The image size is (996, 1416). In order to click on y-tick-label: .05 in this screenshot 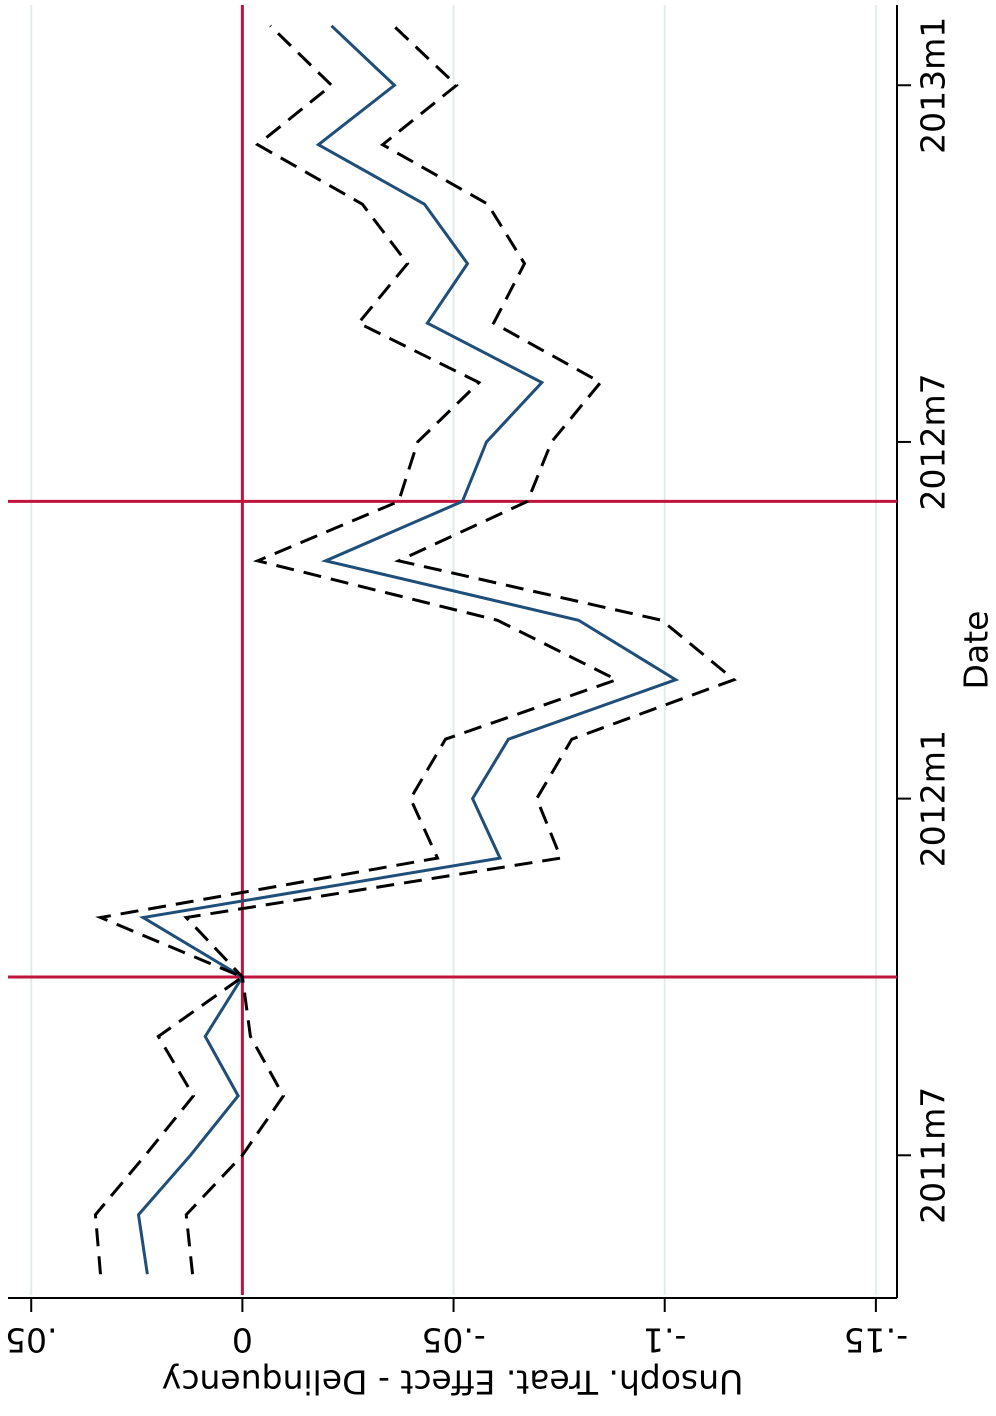, I will do `click(31, 1340)`.